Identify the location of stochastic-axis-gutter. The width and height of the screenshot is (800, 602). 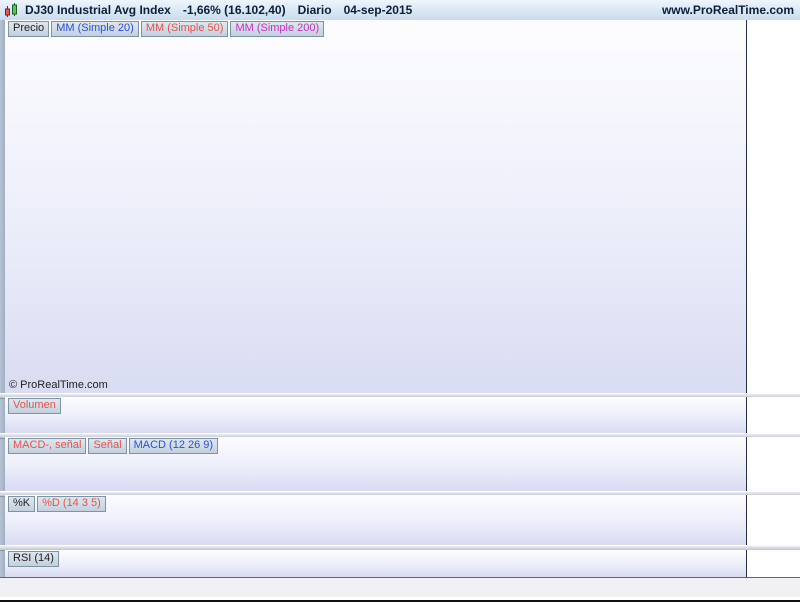
(773, 520).